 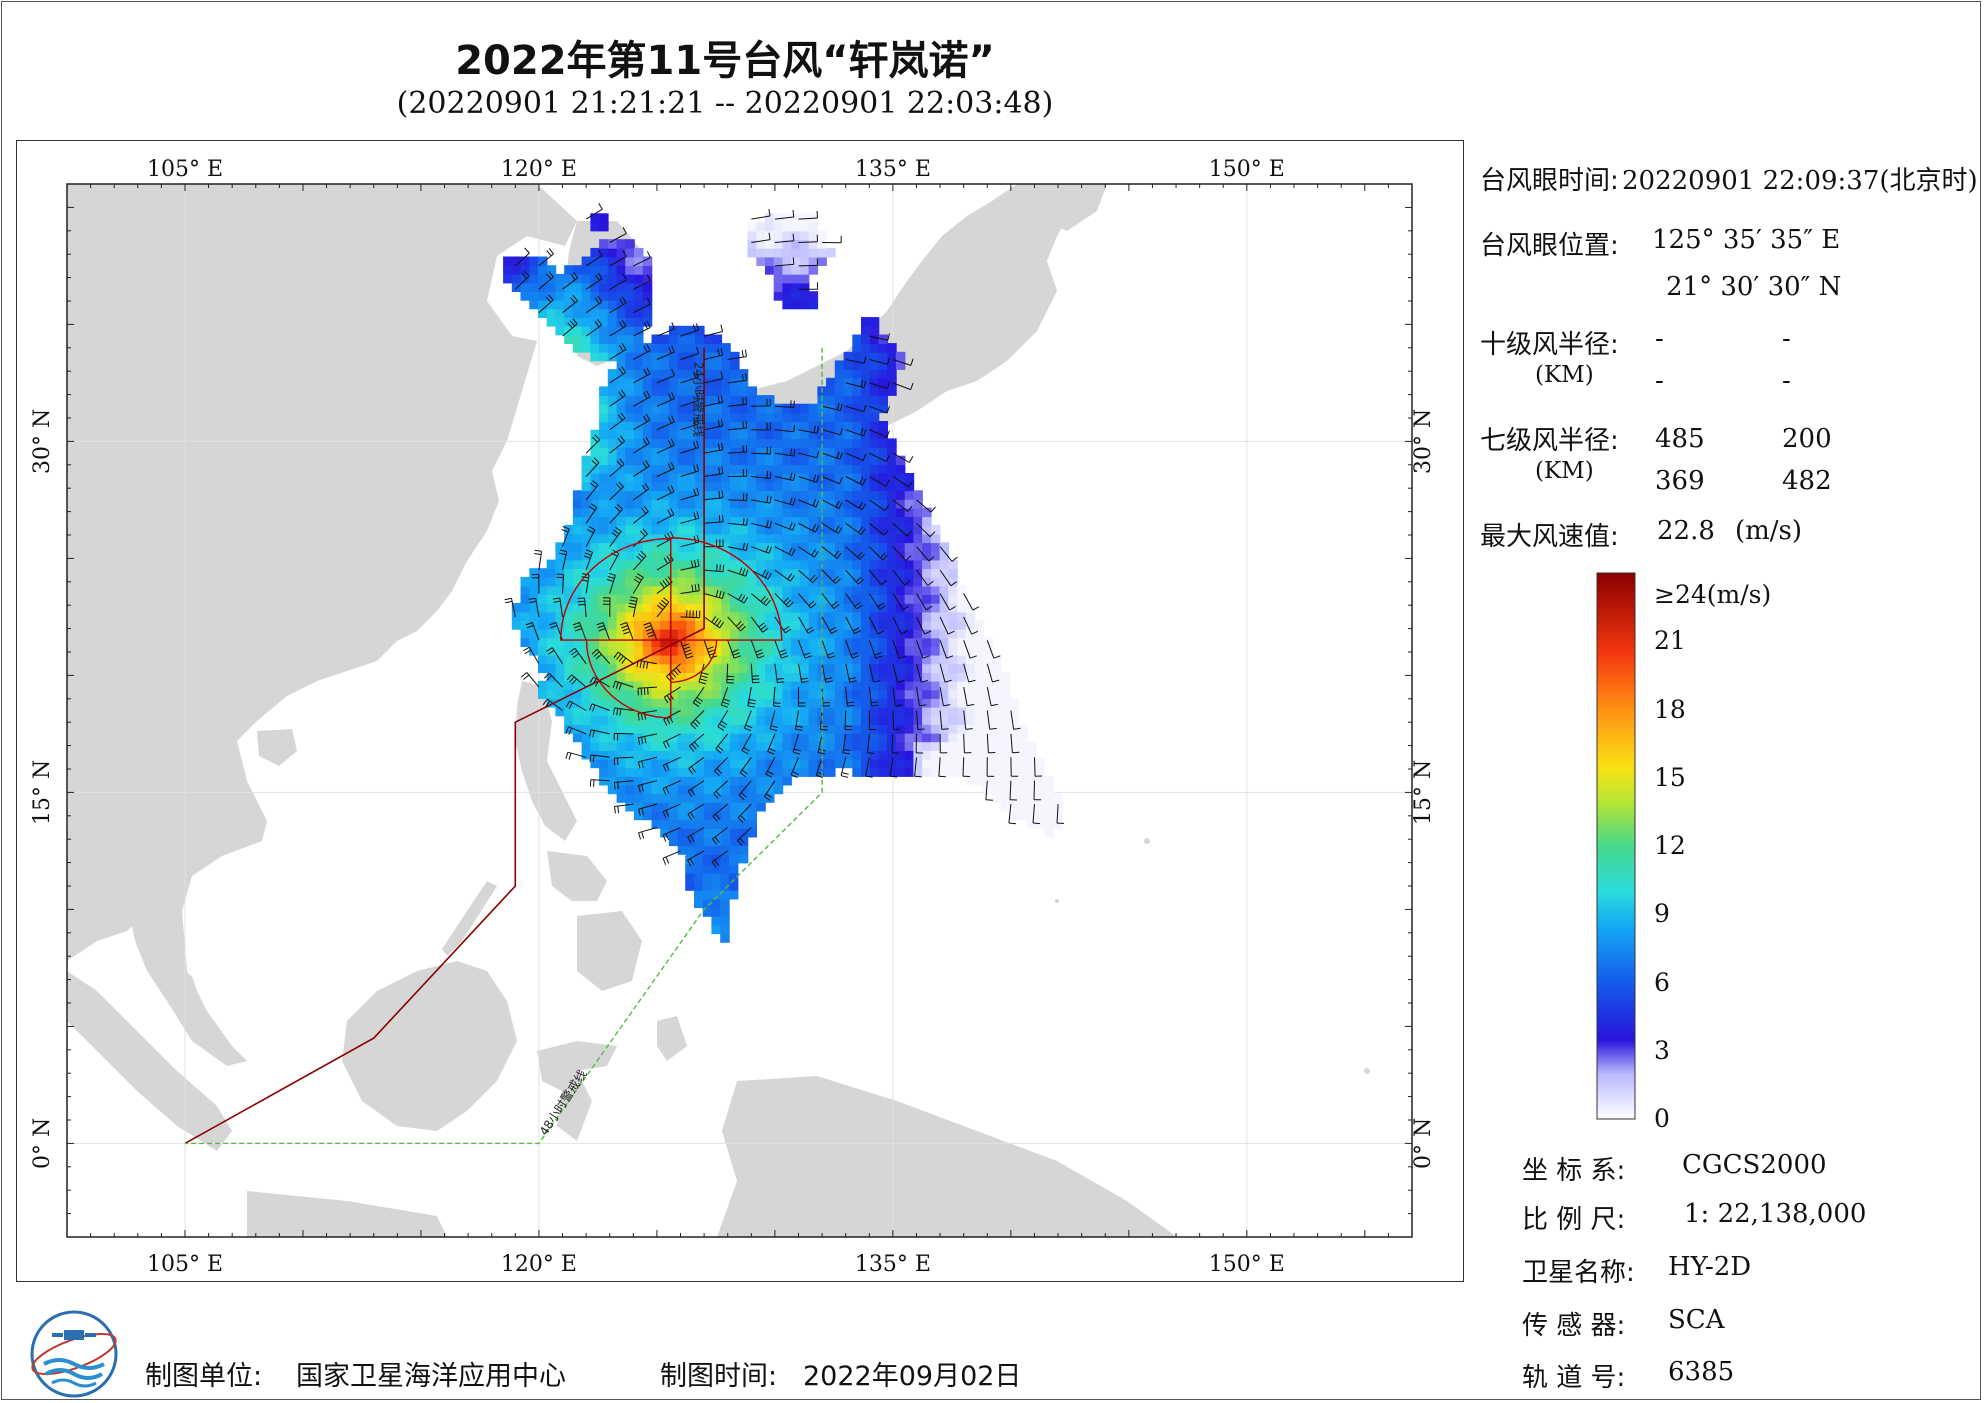 I want to click on land-java, so click(x=347, y=1214).